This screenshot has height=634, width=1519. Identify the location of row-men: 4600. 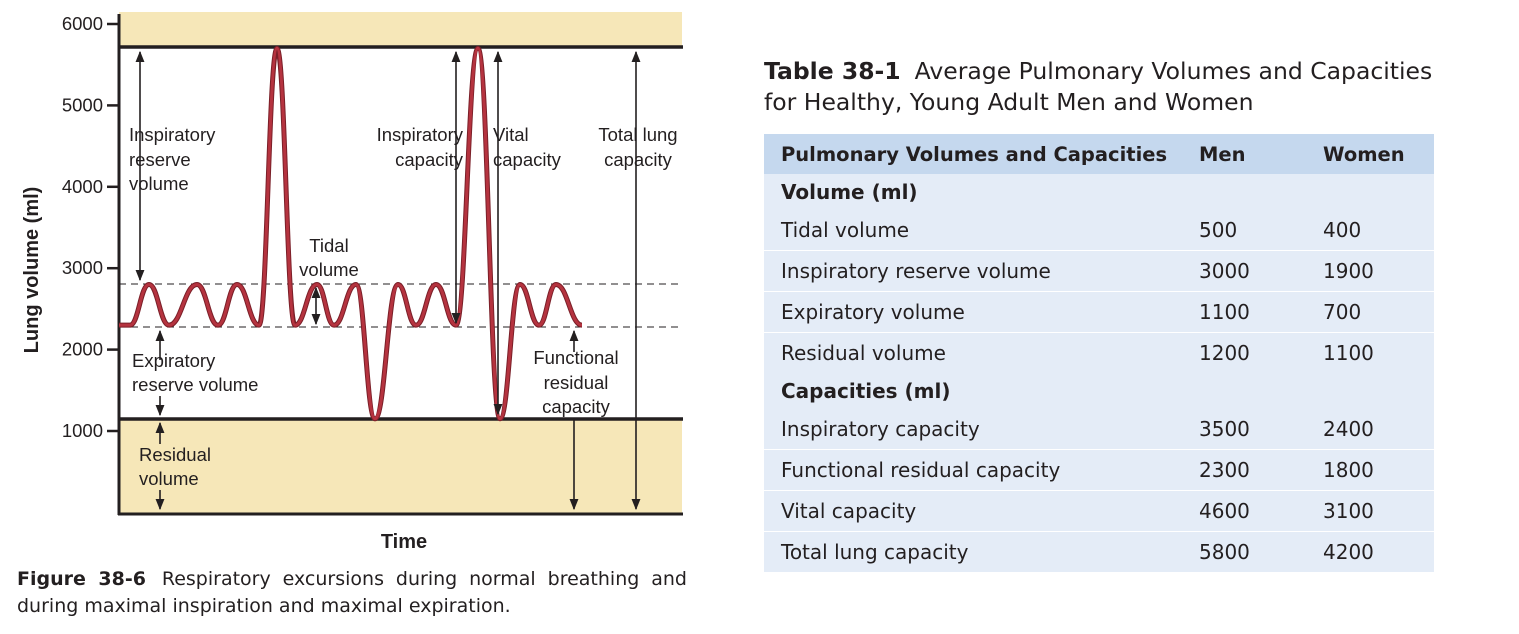
(1244, 511).